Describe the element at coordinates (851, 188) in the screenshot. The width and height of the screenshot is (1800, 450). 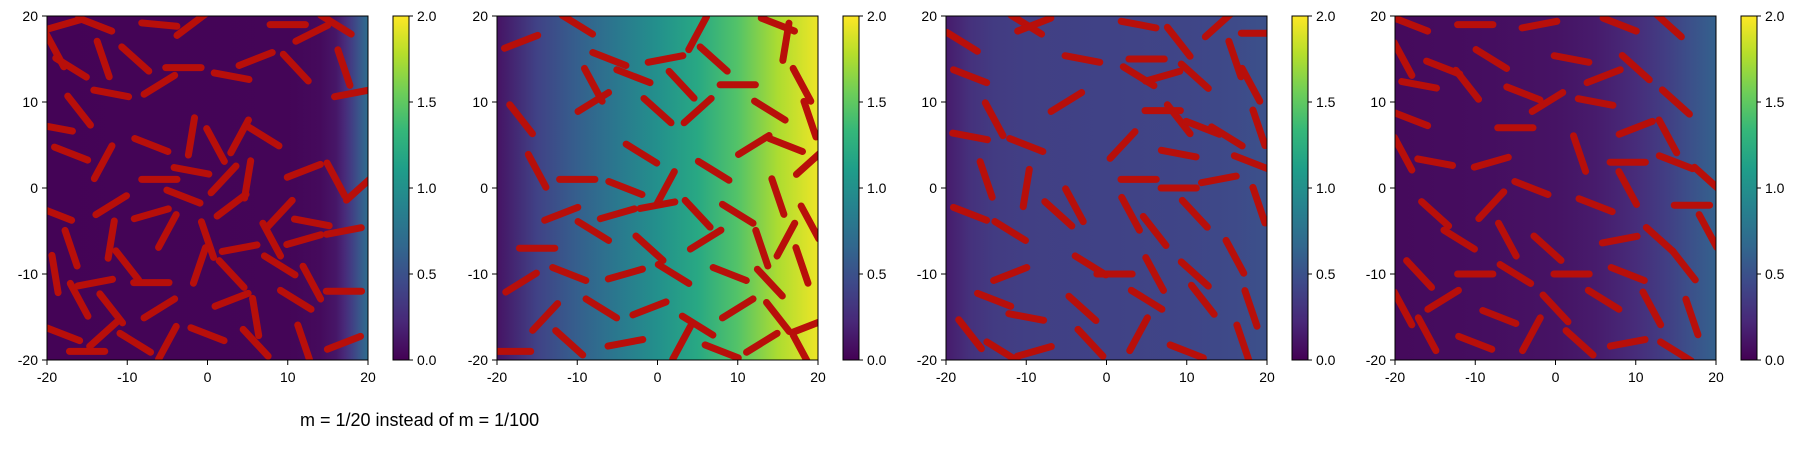
I see `colorbar` at that location.